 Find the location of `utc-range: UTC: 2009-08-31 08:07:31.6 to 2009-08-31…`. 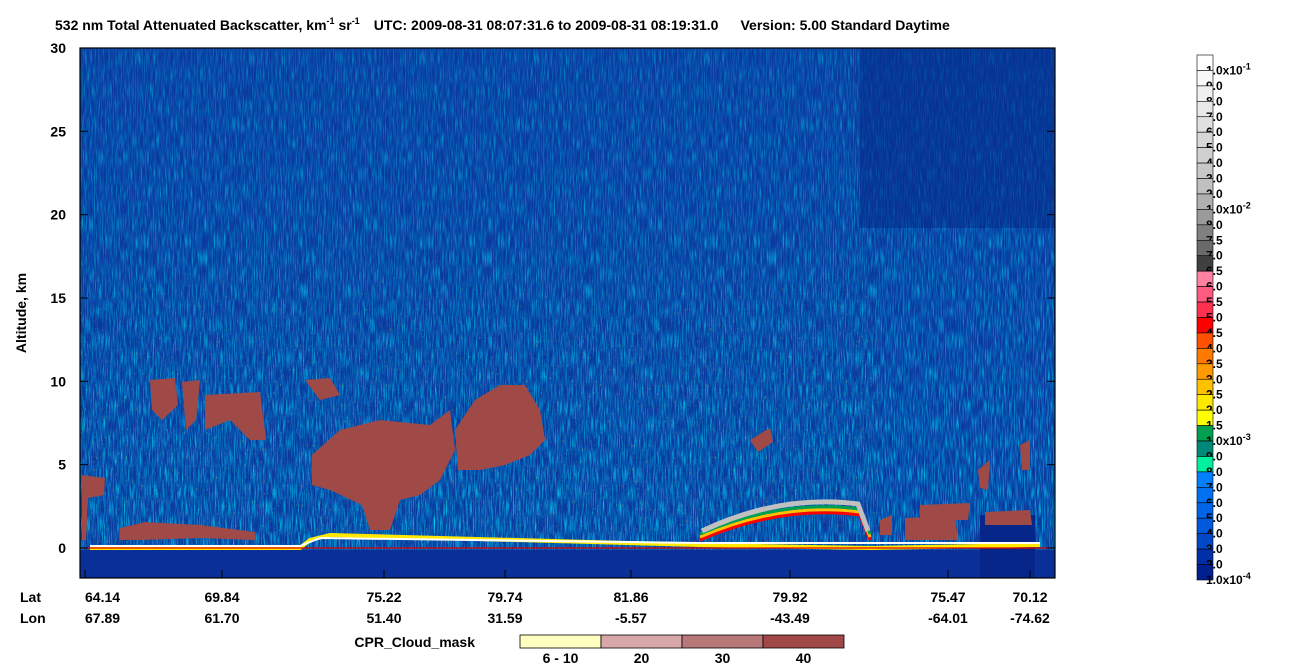

utc-range: UTC: 2009-08-31 08:07:31.6 to 2009-08-31… is located at coordinates (546, 25).